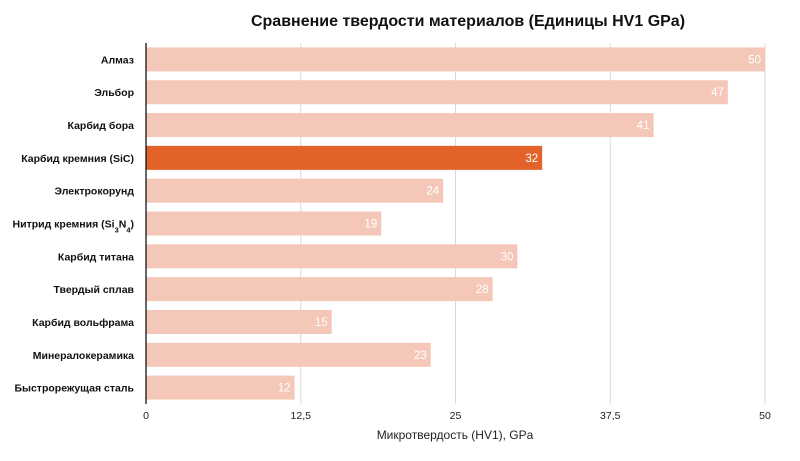 The width and height of the screenshot is (800, 461). Describe the element at coordinates (643, 126) in the screenshot. I see `value-label: 41` at that location.